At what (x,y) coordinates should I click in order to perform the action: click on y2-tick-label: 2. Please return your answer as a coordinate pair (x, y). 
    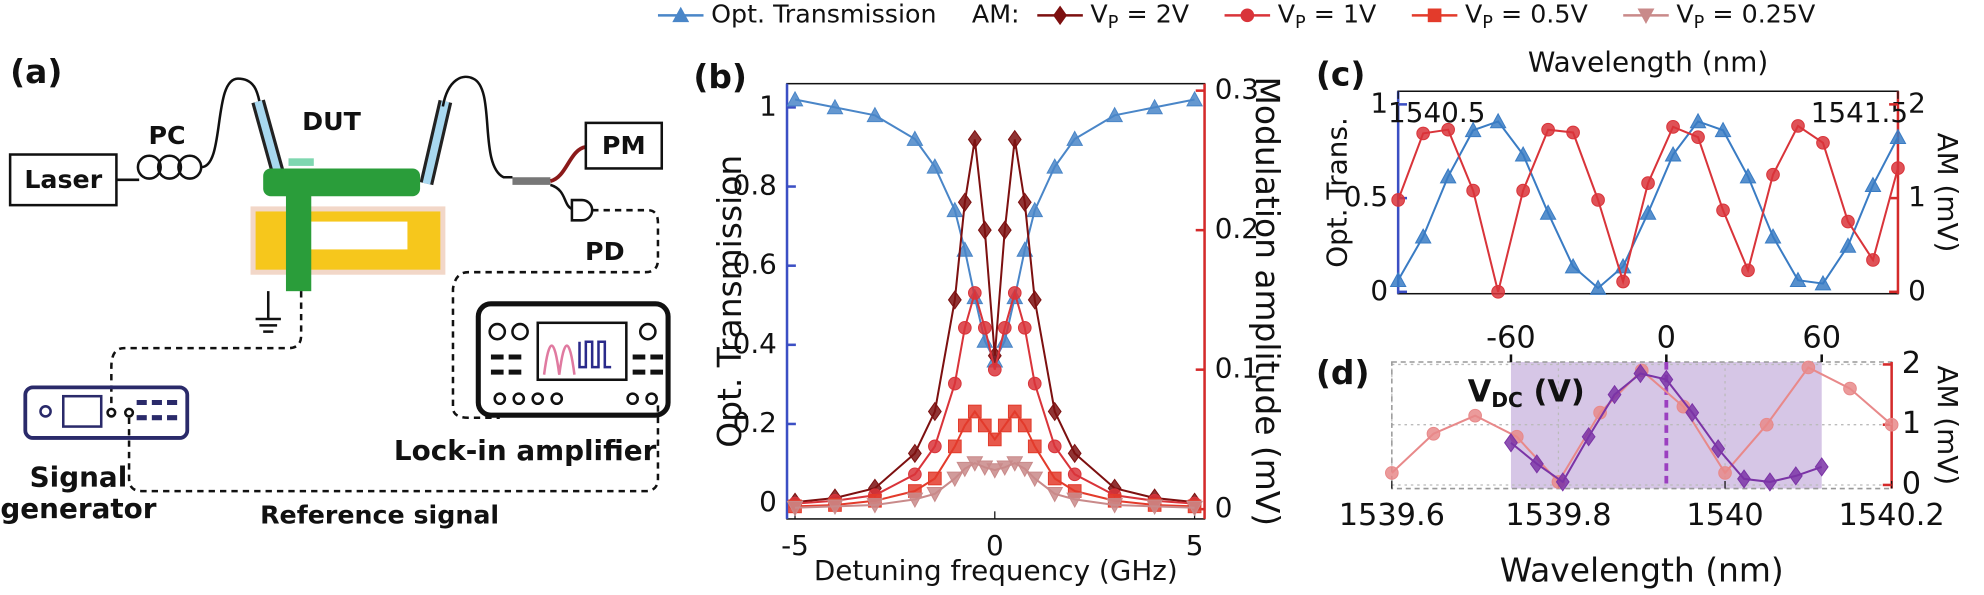
    Looking at the image, I should click on (1911, 363).